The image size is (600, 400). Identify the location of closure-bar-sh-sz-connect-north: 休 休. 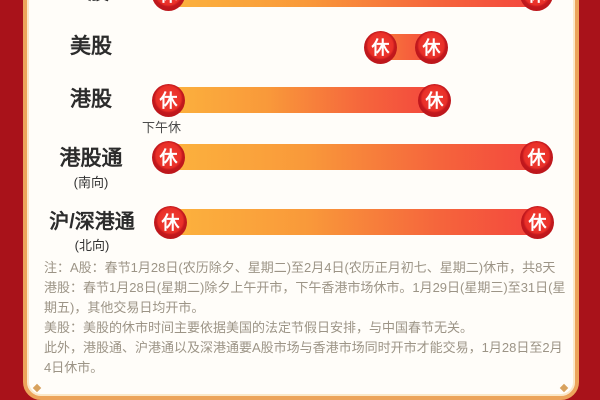
(354, 222).